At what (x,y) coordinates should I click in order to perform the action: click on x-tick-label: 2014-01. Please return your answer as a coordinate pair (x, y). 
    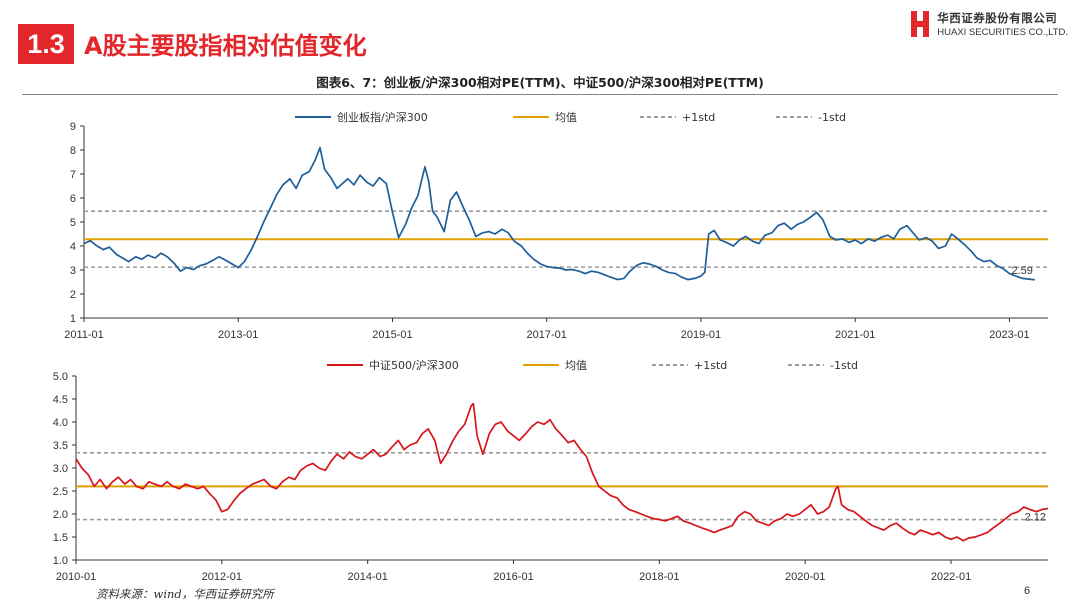
    Looking at the image, I should click on (367, 577).